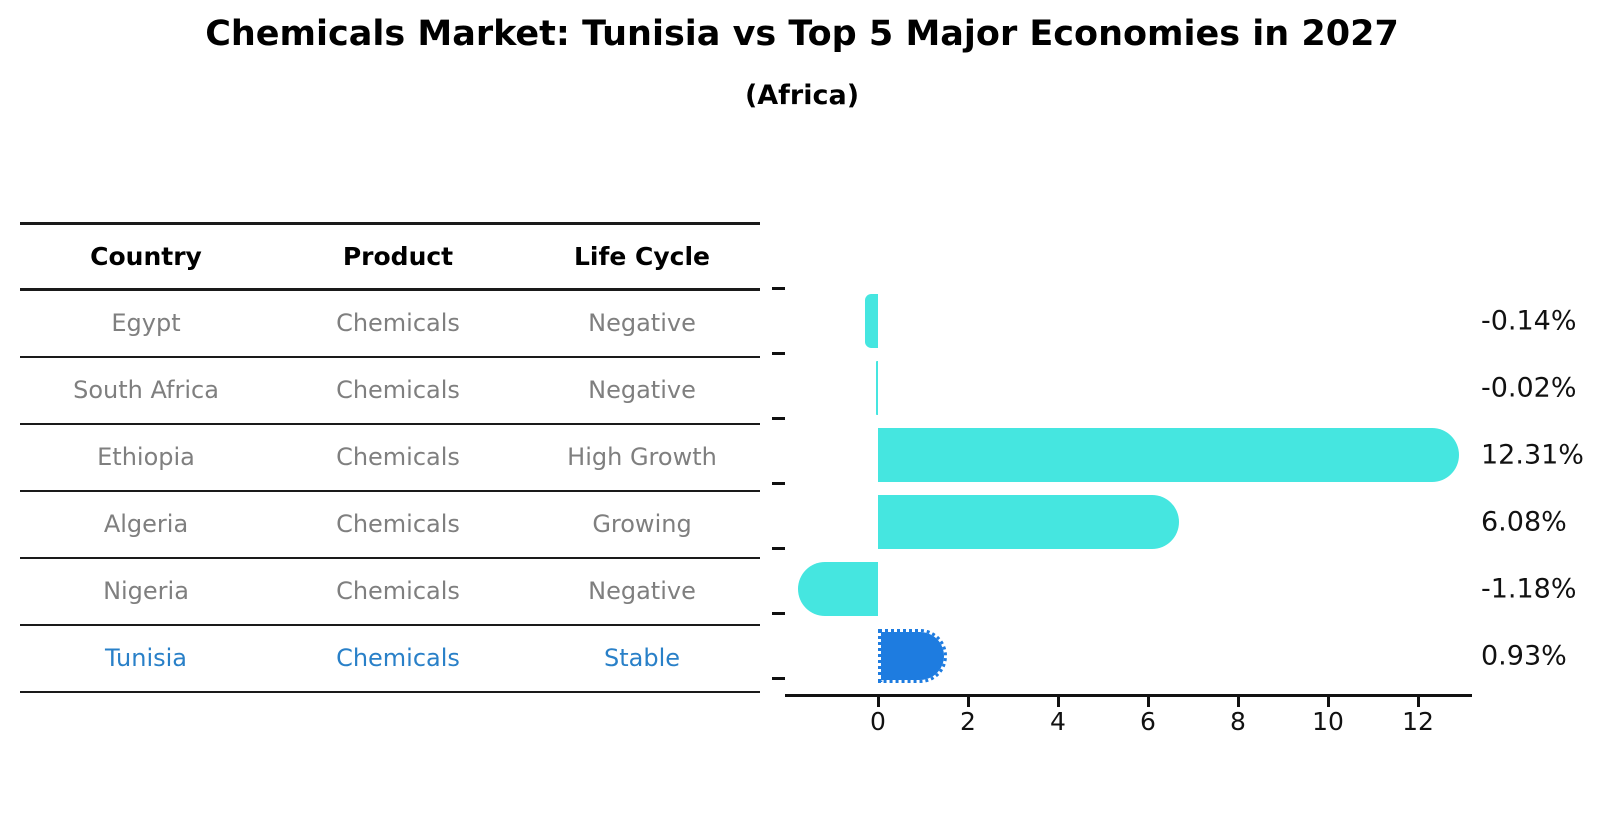  I want to click on bar-value-label: 6.08%, so click(1524, 522).